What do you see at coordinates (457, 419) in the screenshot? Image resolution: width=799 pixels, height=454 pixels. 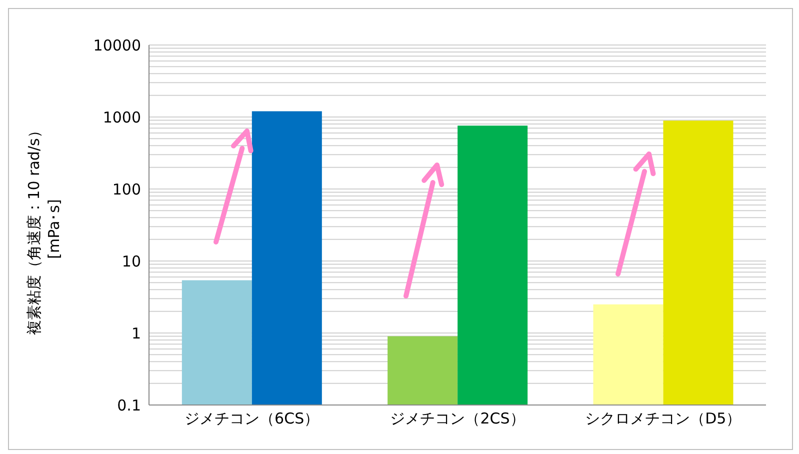 I see `x-tick-label: ジメチコン（2CS）` at bounding box center [457, 419].